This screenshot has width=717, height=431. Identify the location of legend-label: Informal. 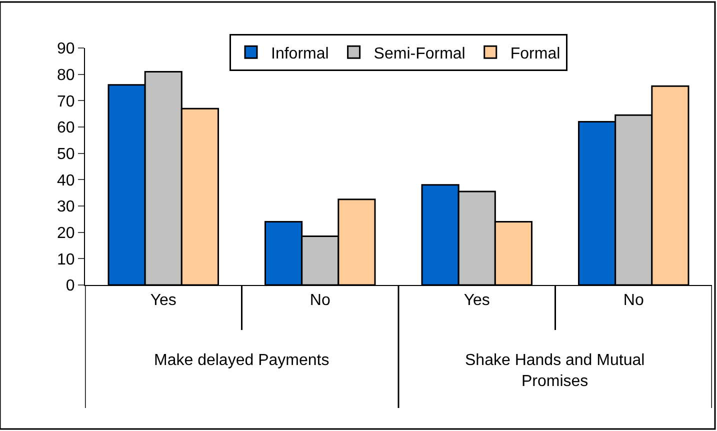
(300, 53).